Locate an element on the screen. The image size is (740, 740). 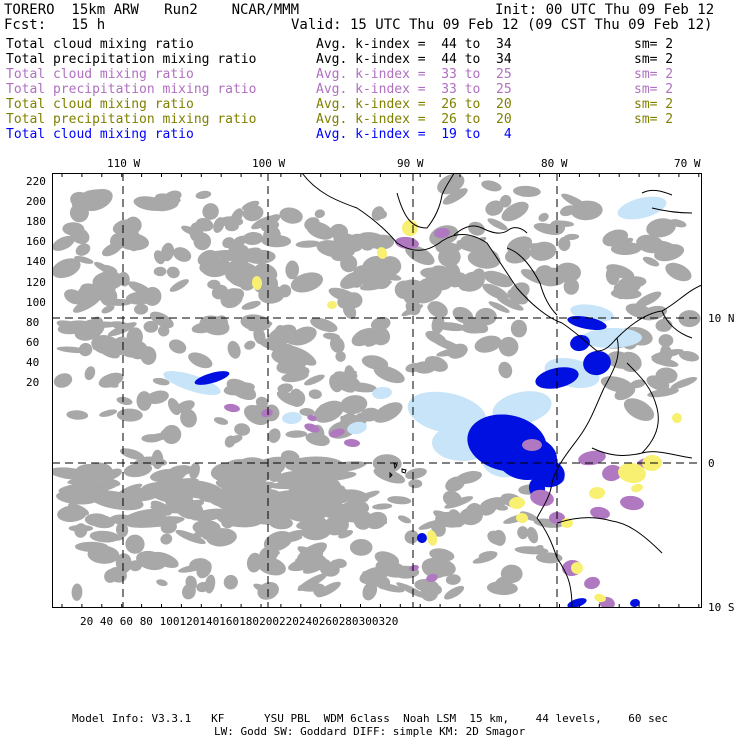
legend-k-index: Avg. k-index = 19 to 4 is located at coordinates (414, 134).